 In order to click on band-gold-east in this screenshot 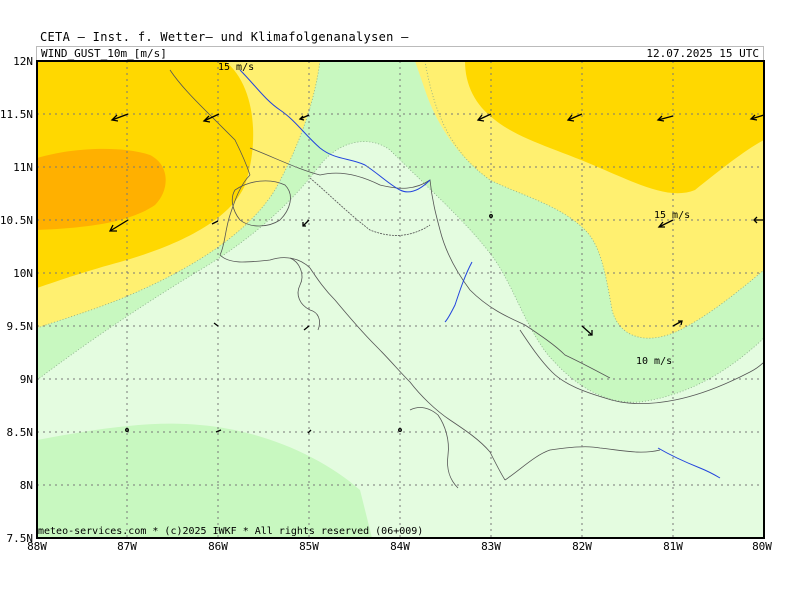, I will do `click(614, 127)`.